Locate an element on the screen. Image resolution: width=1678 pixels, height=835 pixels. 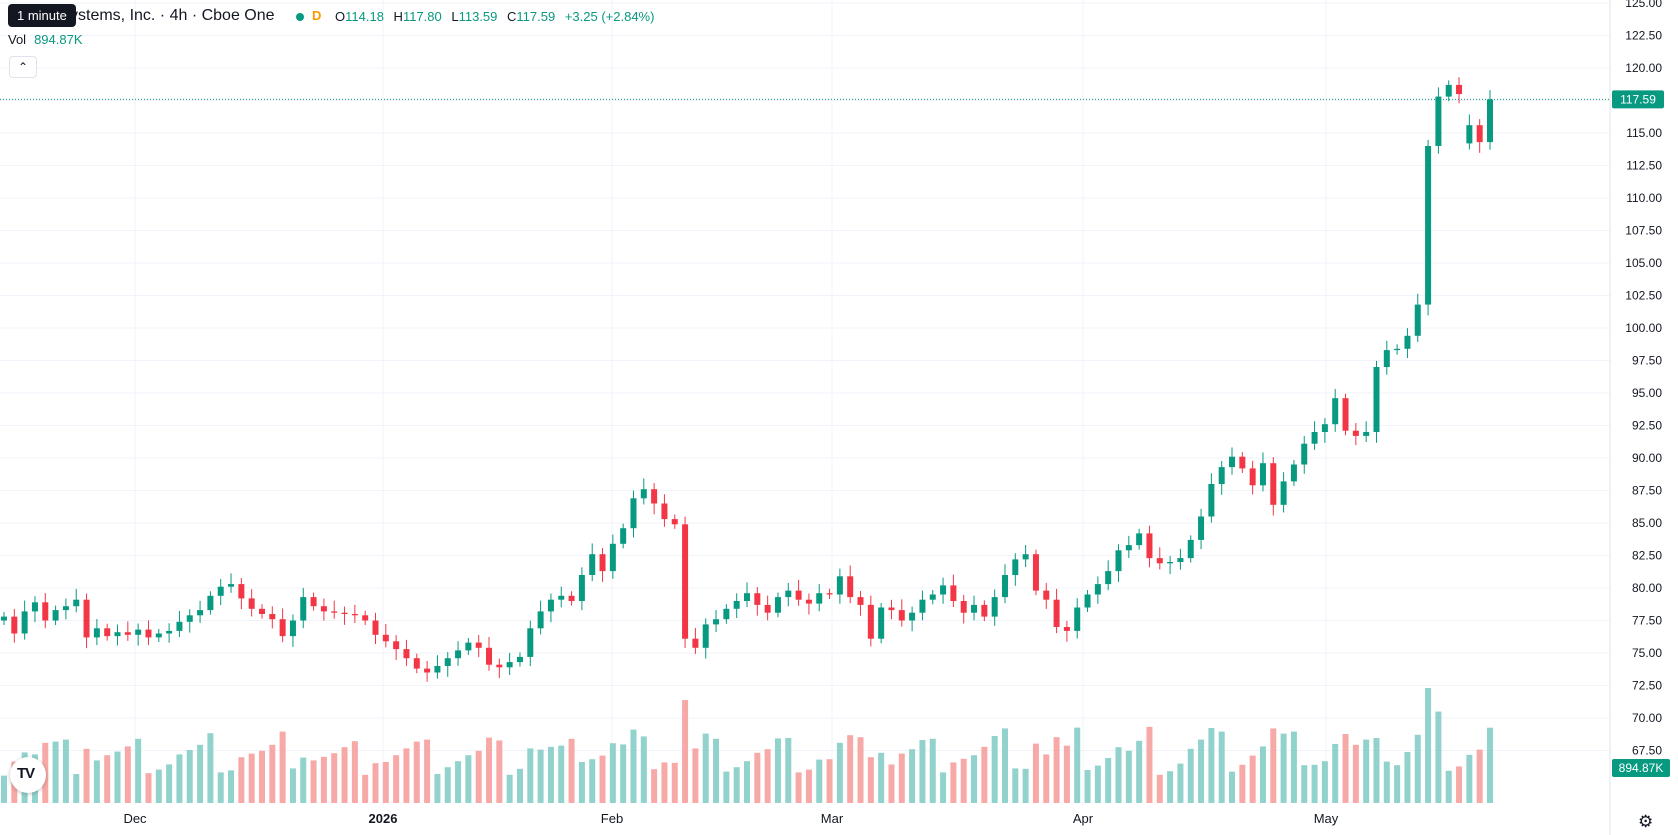
symbol-title: ystems, Inc. · 4h · Cboe One is located at coordinates (172, 15).